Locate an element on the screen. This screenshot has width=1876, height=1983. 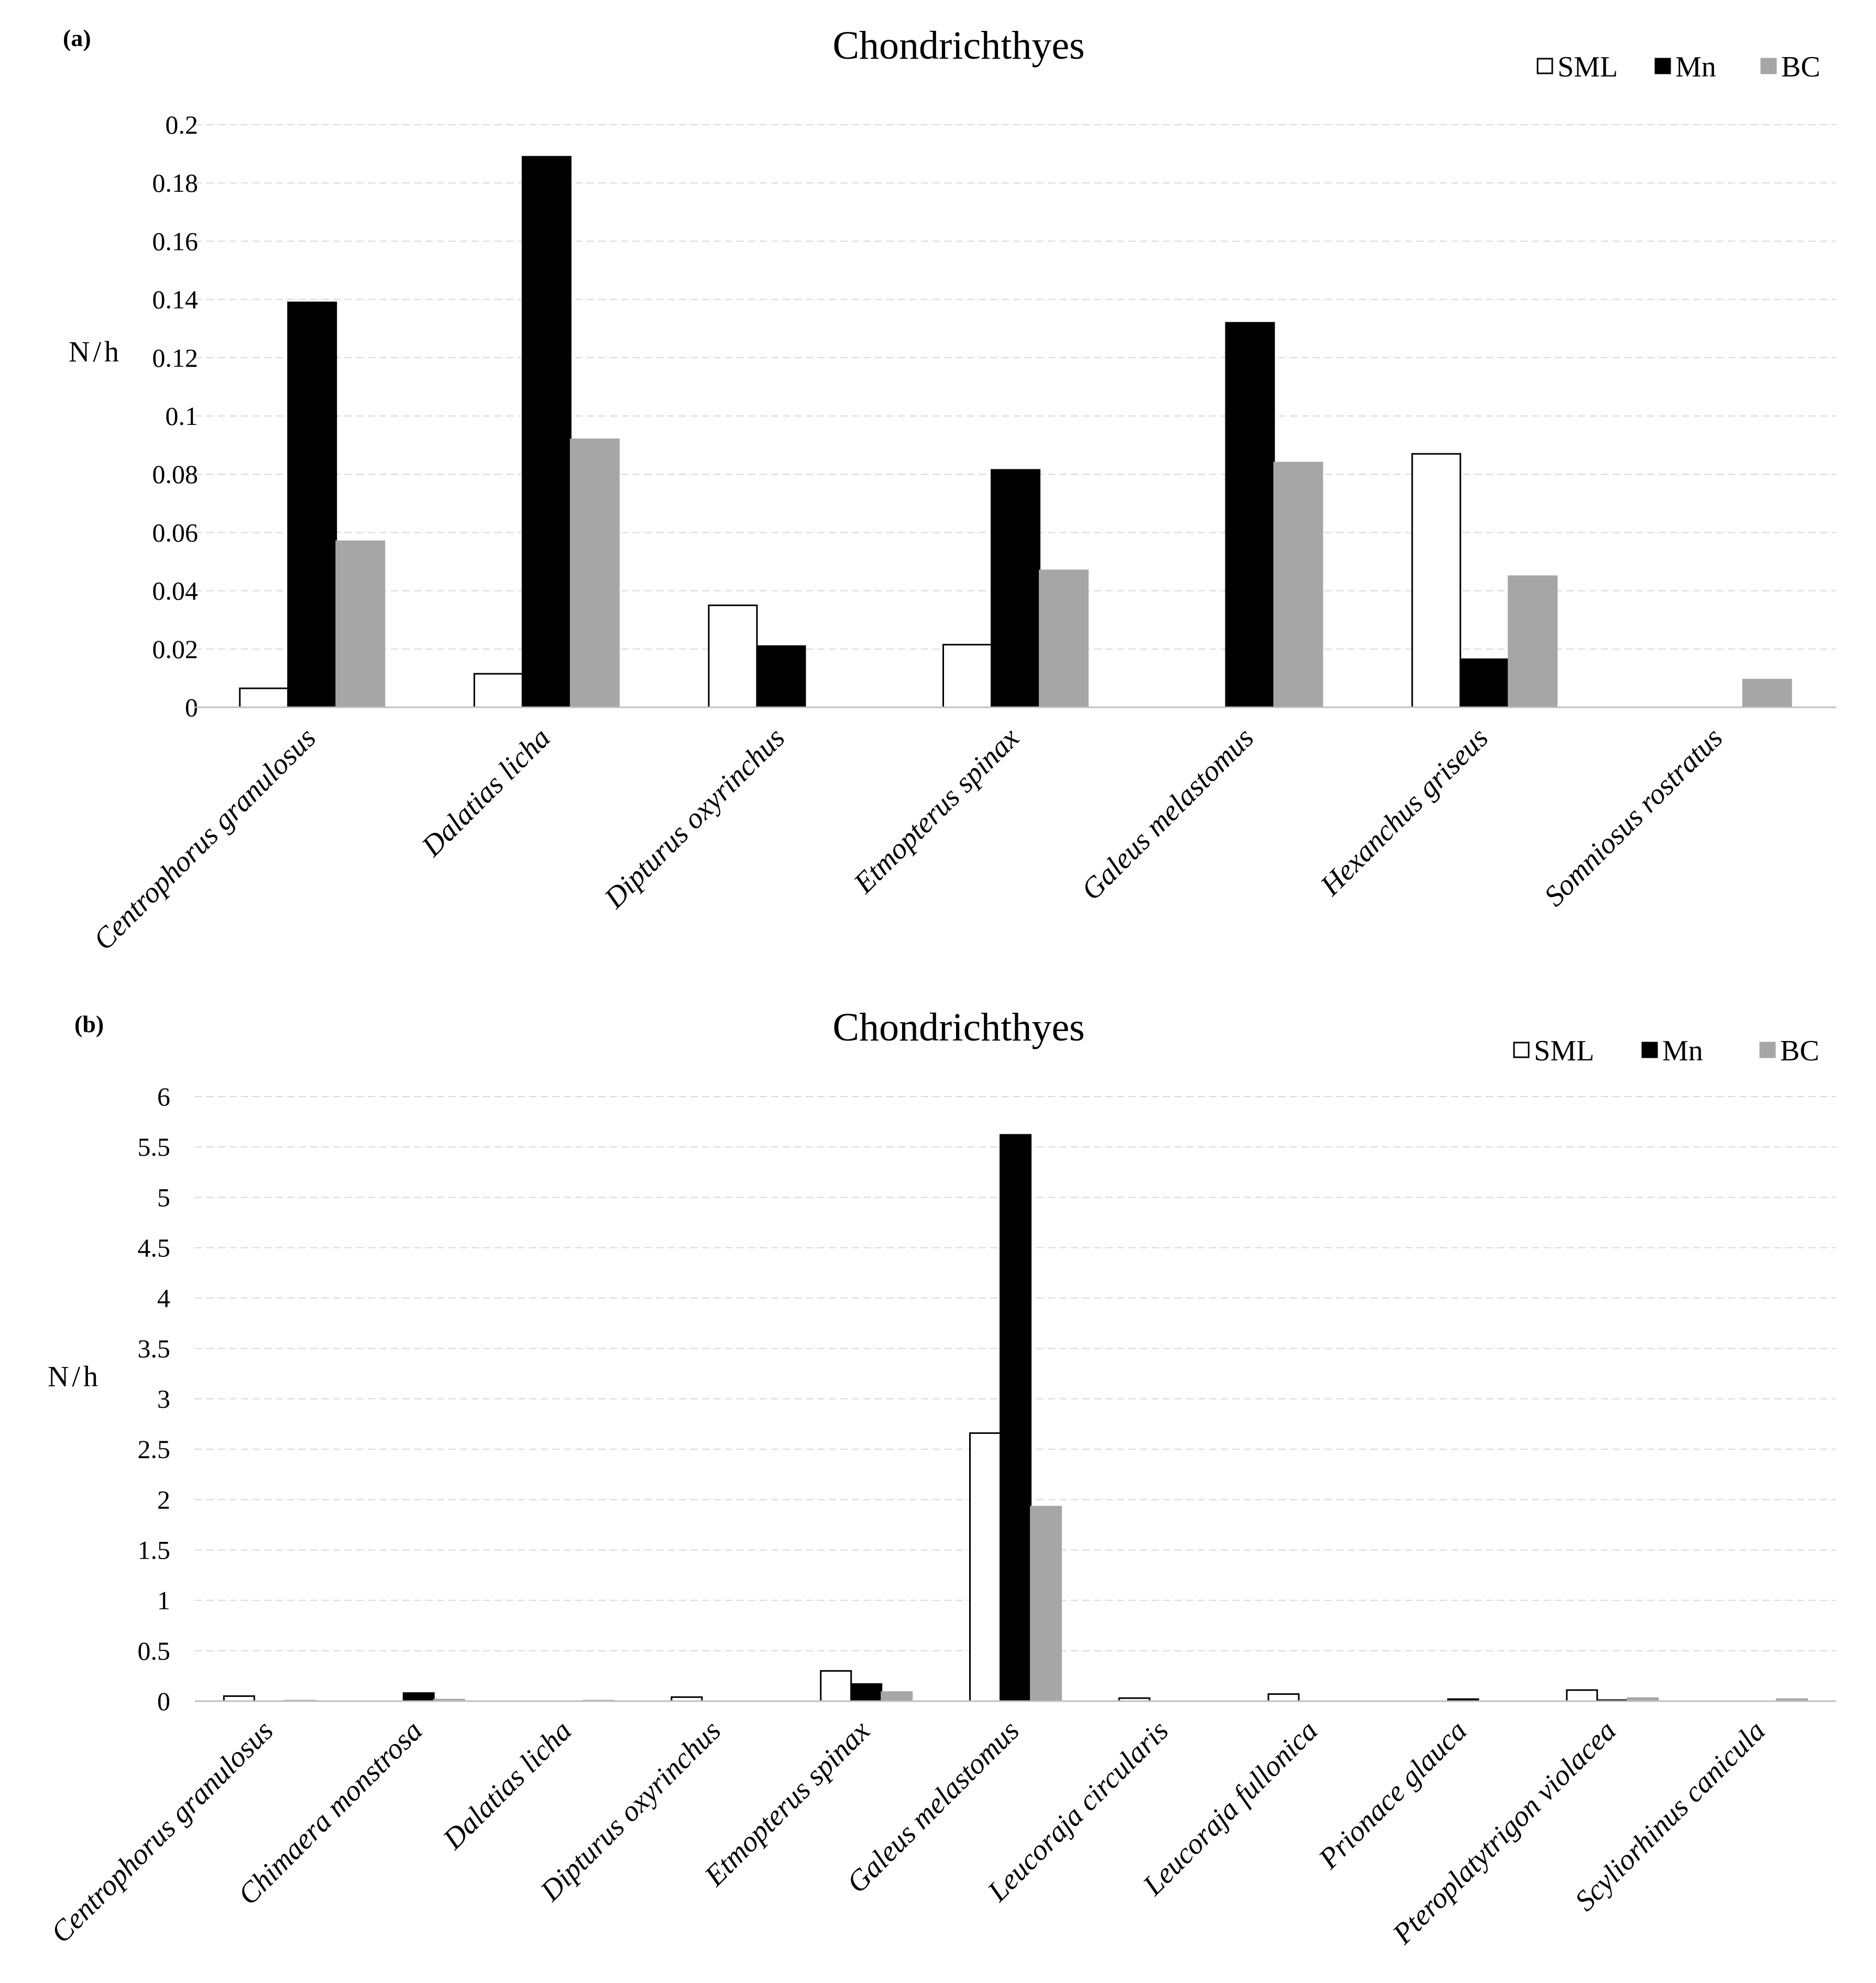
y-tick-label: 0 is located at coordinates (164, 1701).